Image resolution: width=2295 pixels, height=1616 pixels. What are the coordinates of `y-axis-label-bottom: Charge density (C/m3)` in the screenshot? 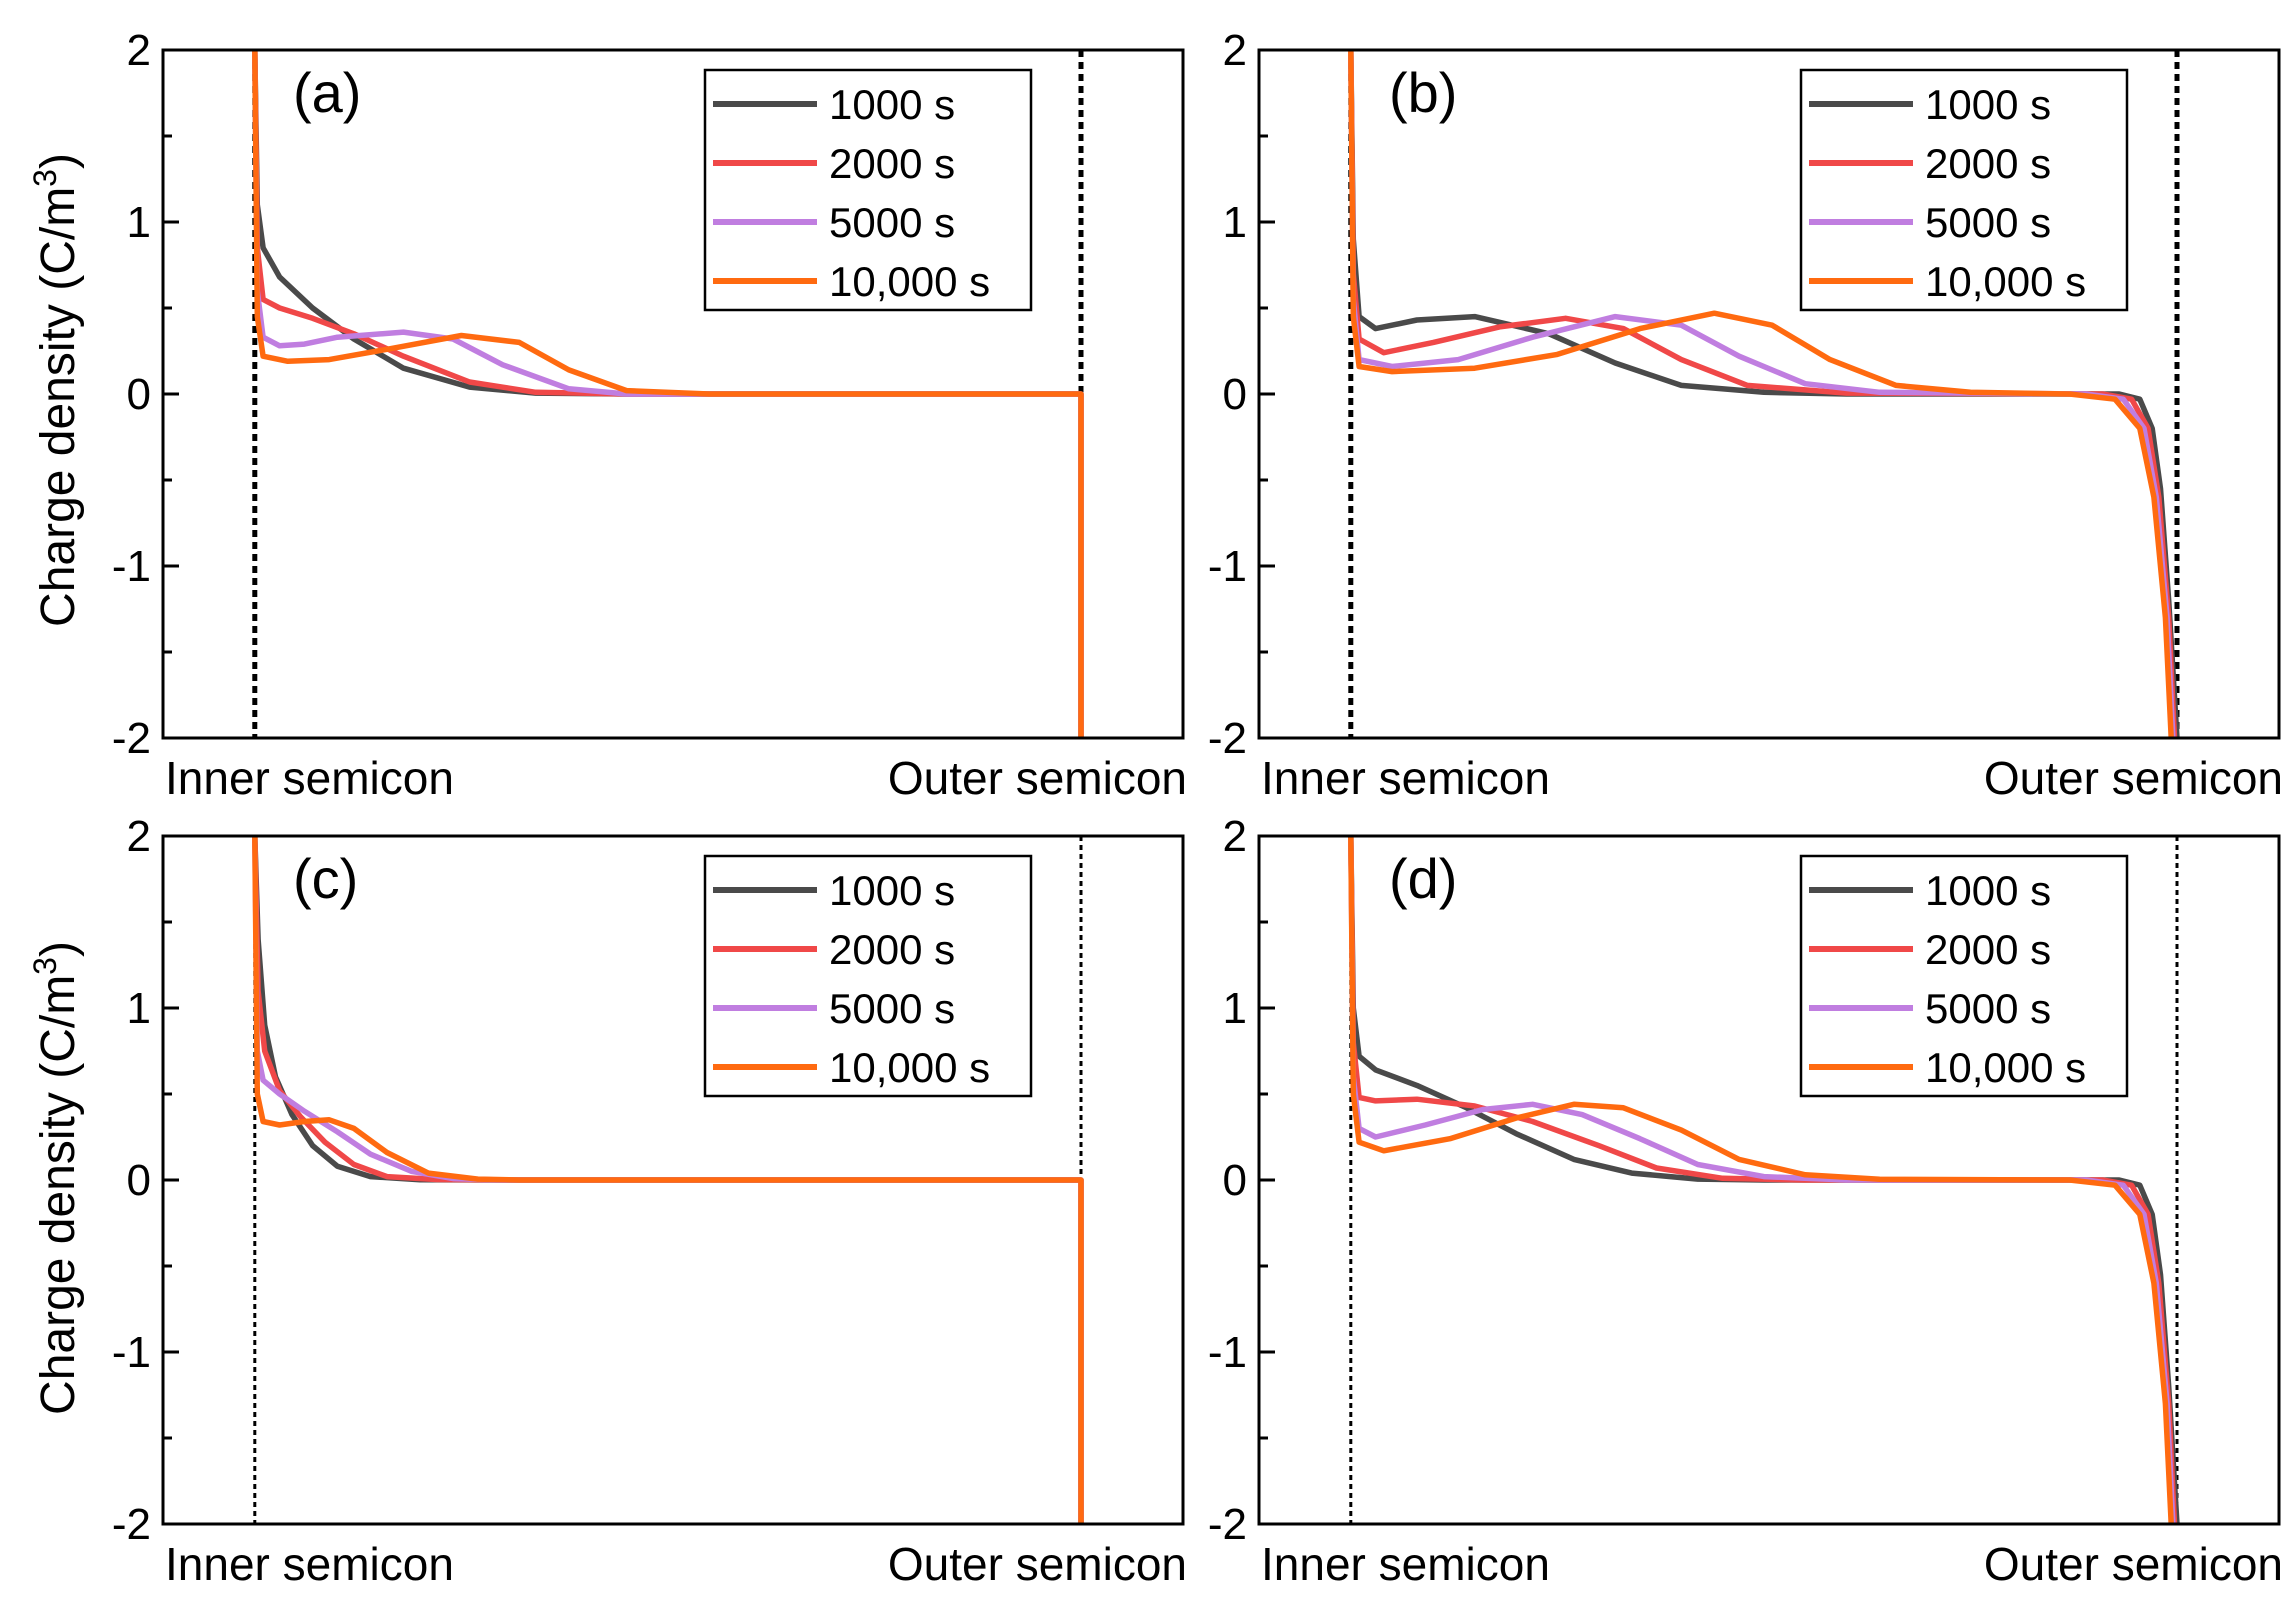 It's located at (56, 1178).